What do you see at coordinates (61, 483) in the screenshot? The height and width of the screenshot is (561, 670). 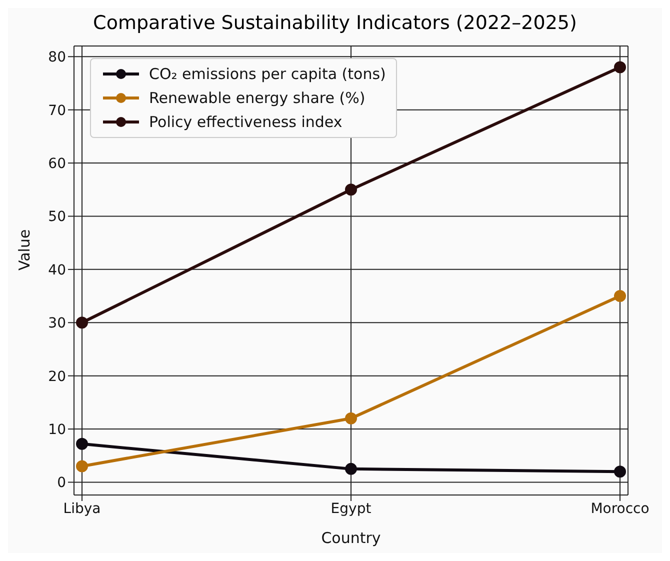 I see `y-tick-label: 0` at bounding box center [61, 483].